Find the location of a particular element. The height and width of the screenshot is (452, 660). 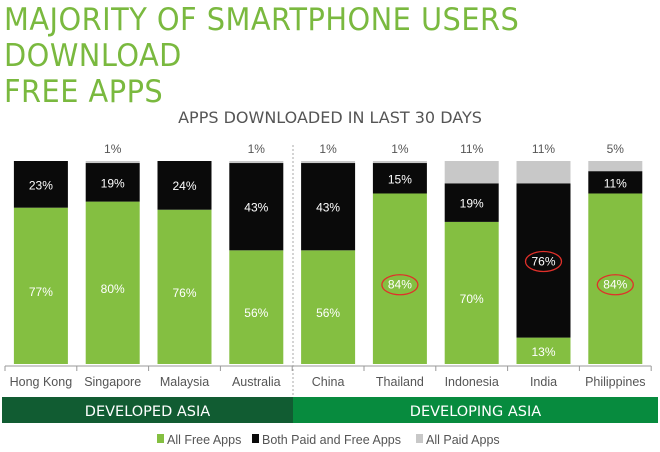

data-label: 5% is located at coordinates (616, 149).